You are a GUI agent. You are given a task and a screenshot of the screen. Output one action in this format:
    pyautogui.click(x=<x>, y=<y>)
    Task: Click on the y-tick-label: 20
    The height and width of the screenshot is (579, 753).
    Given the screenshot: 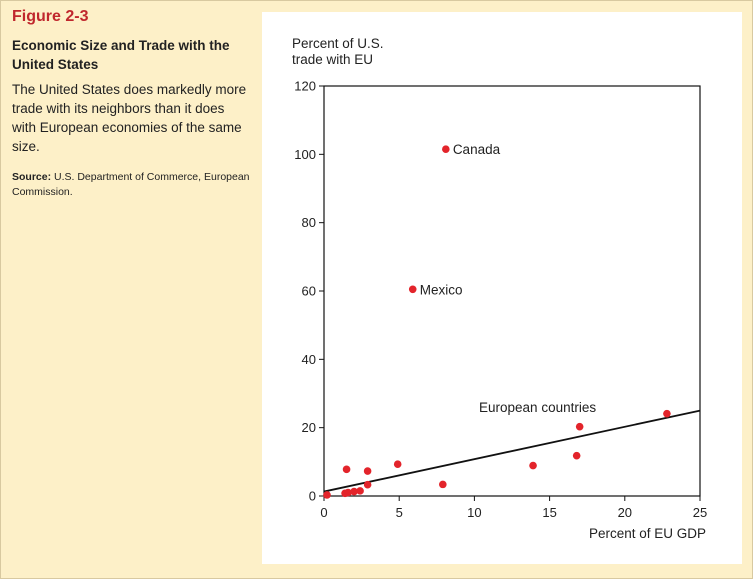 What is the action you would take?
    pyautogui.click(x=309, y=427)
    